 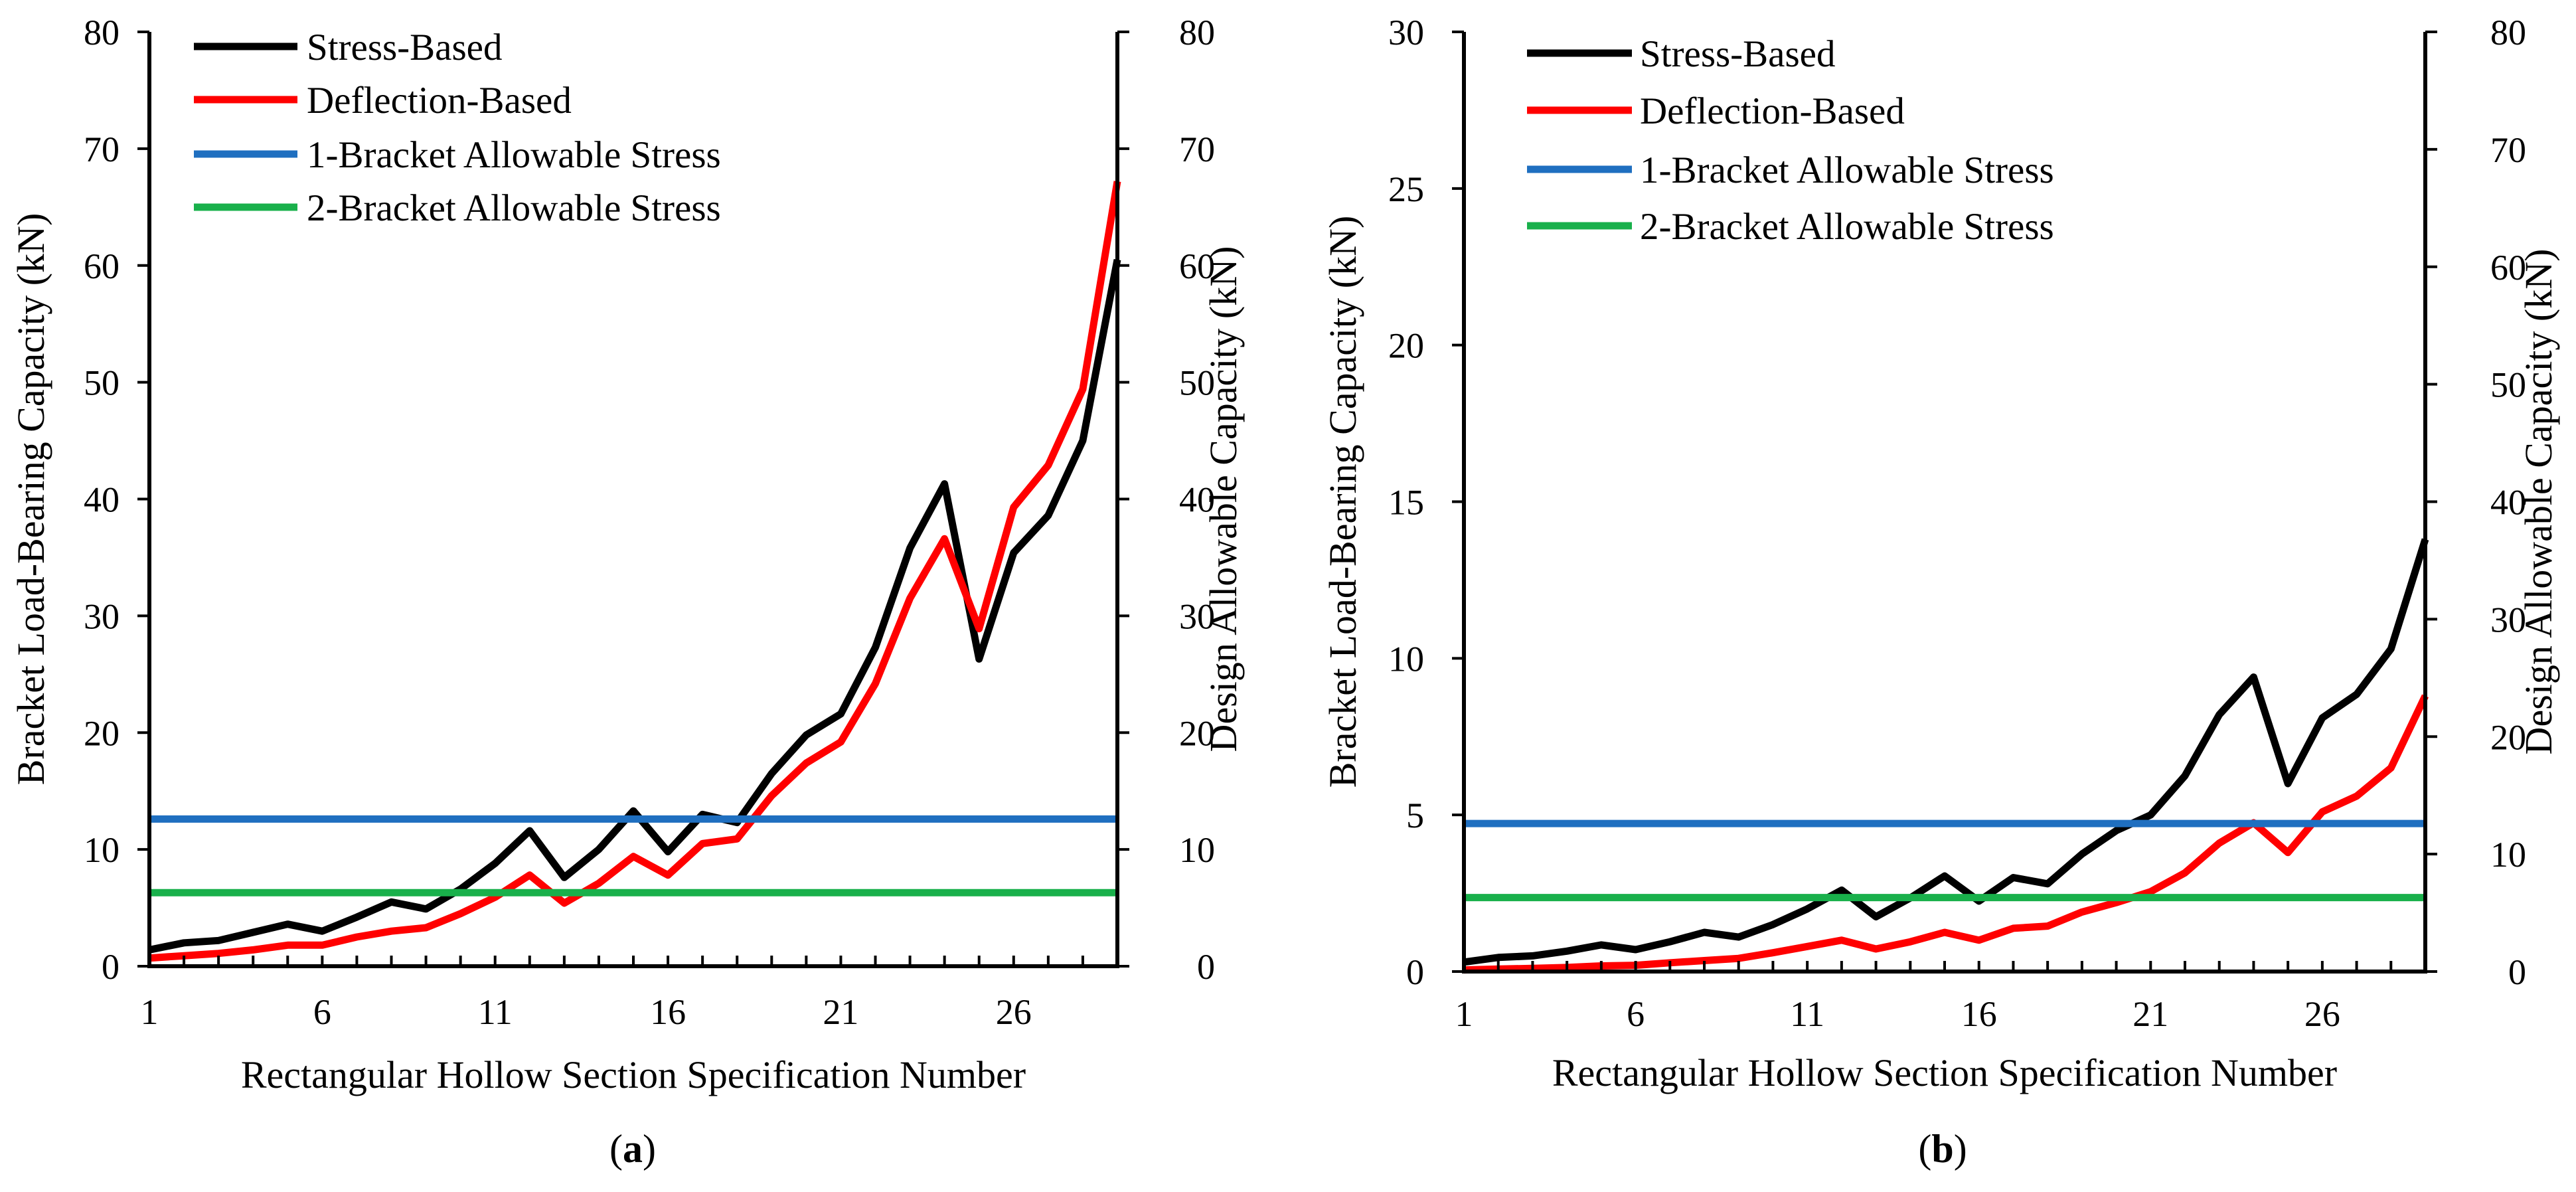 What do you see at coordinates (1946, 834) in the screenshot?
I see `series-line-deflection-based` at bounding box center [1946, 834].